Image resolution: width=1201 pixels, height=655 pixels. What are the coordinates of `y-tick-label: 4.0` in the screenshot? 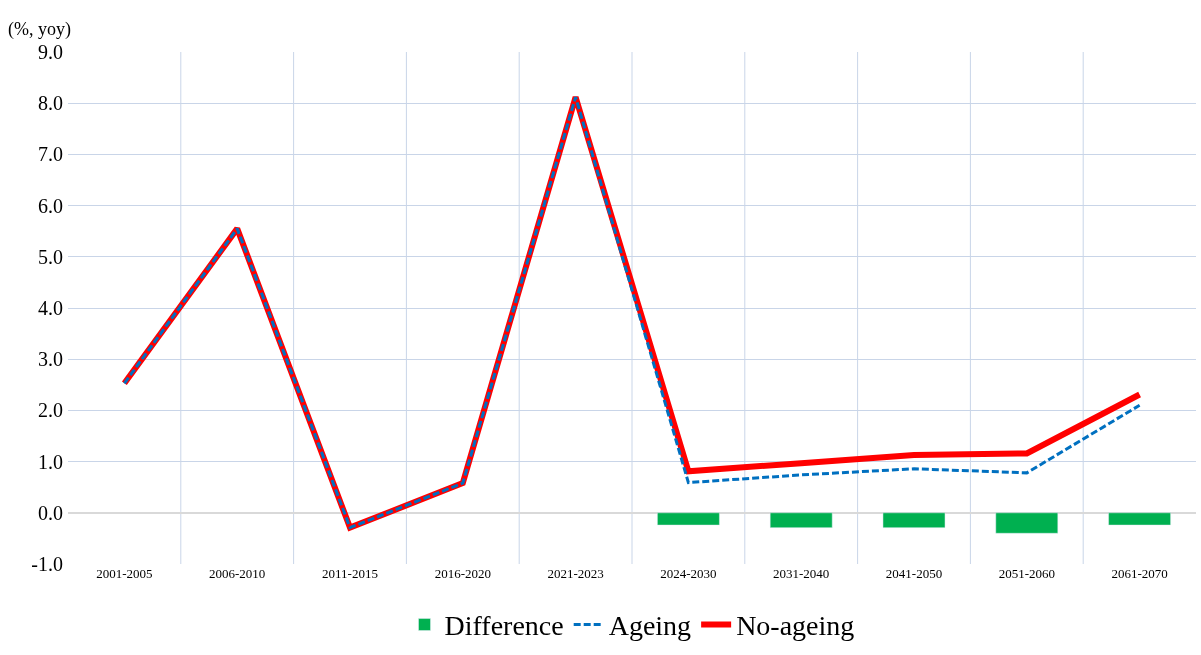 It's located at (50, 308).